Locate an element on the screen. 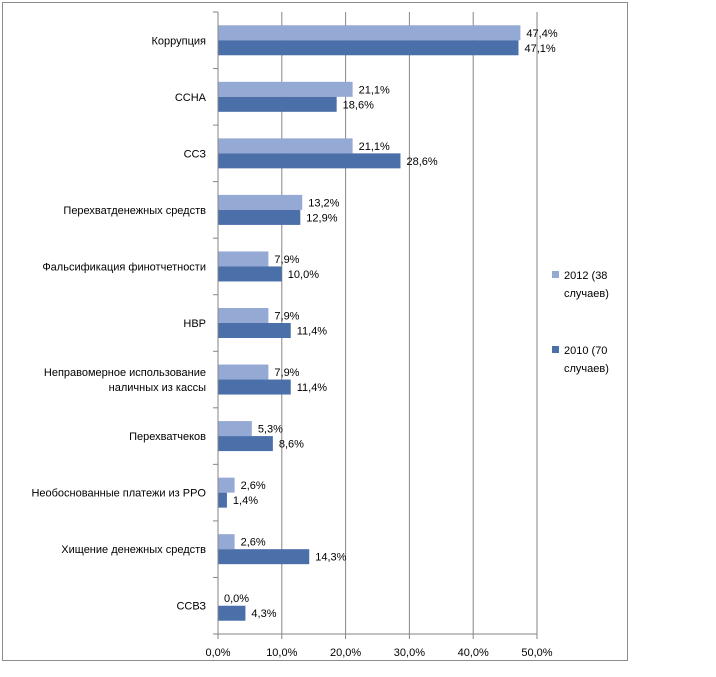 This screenshot has height=677, width=716. data-label: 8,6% is located at coordinates (291, 445).